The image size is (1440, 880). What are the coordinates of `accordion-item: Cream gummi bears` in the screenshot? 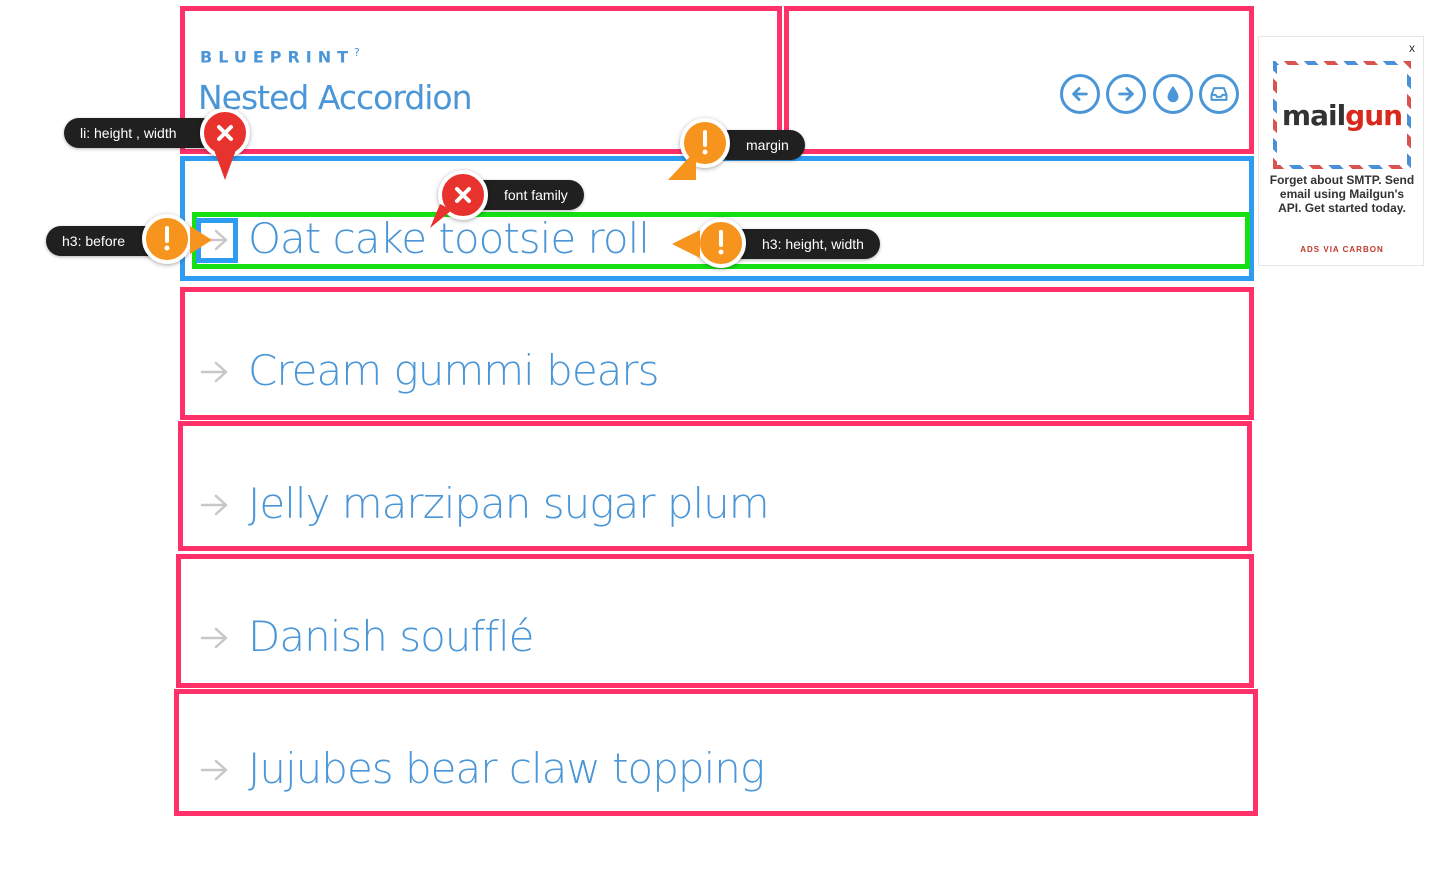 It's located at (721, 372).